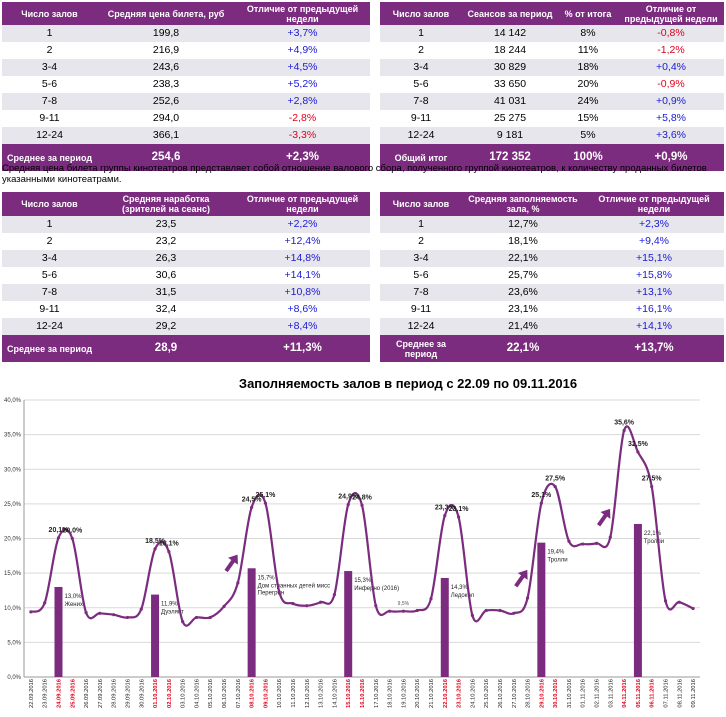 This screenshot has height=717, width=726. What do you see at coordinates (510, 135) in the screenshot?
I see `table-cell: 9 181` at bounding box center [510, 135].